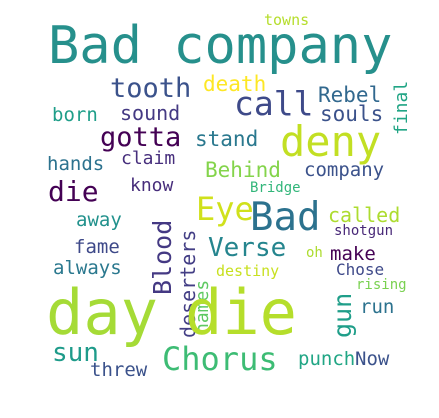  Describe the element at coordinates (151, 88) in the screenshot. I see `word-tooth: tooth` at that location.